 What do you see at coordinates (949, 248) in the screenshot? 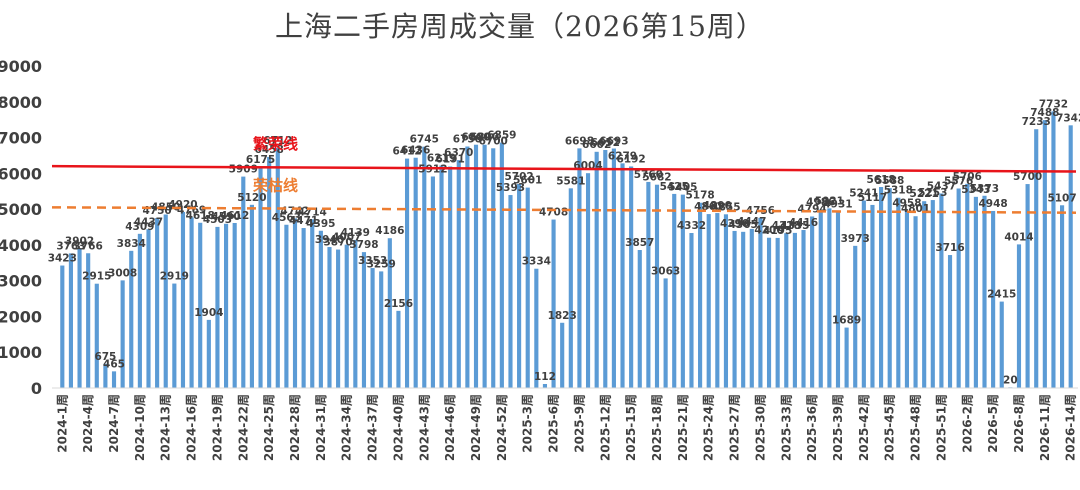
I see `data-label: 3716` at bounding box center [949, 248].